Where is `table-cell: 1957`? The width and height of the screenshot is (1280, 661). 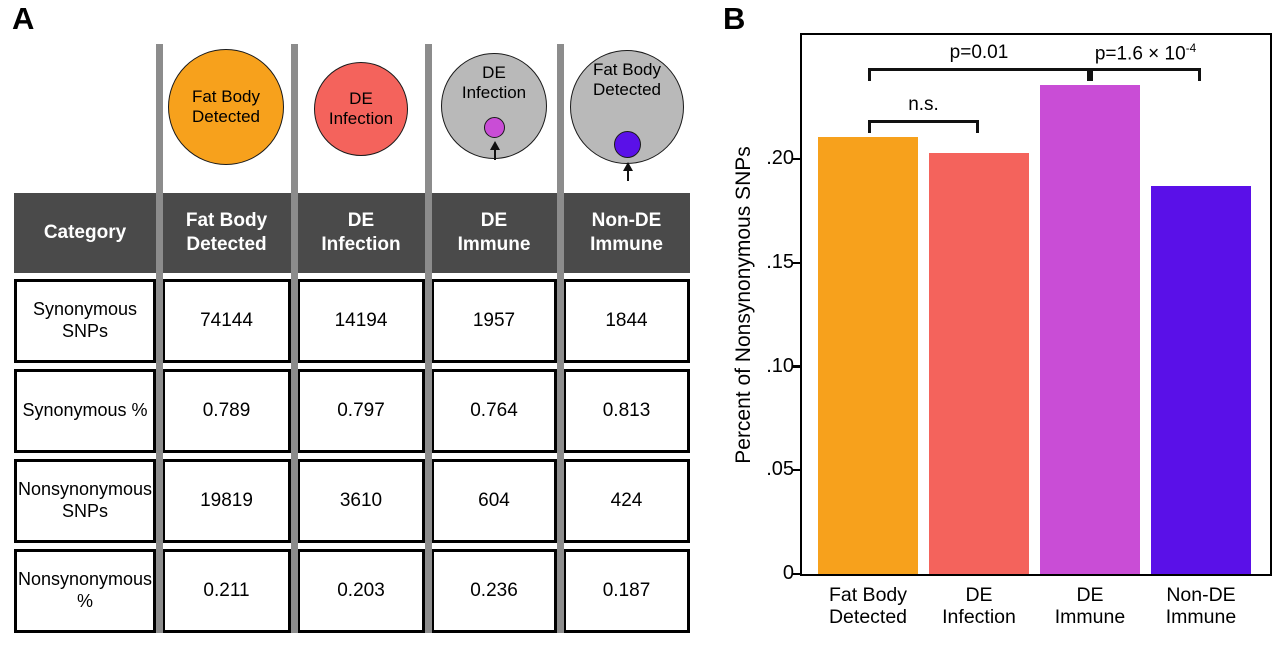 table-cell: 1957 is located at coordinates (494, 321).